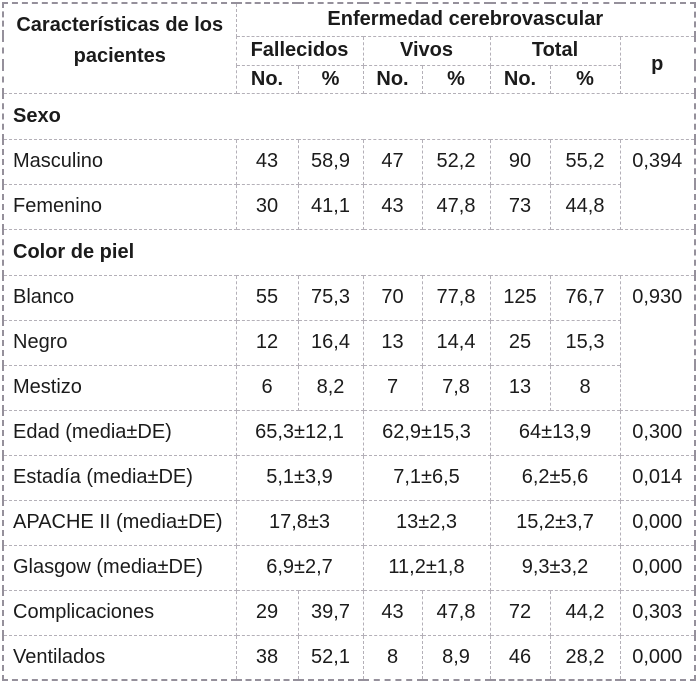 This screenshot has width=699, height=691. I want to click on column-header-total-pct: %, so click(585, 79).